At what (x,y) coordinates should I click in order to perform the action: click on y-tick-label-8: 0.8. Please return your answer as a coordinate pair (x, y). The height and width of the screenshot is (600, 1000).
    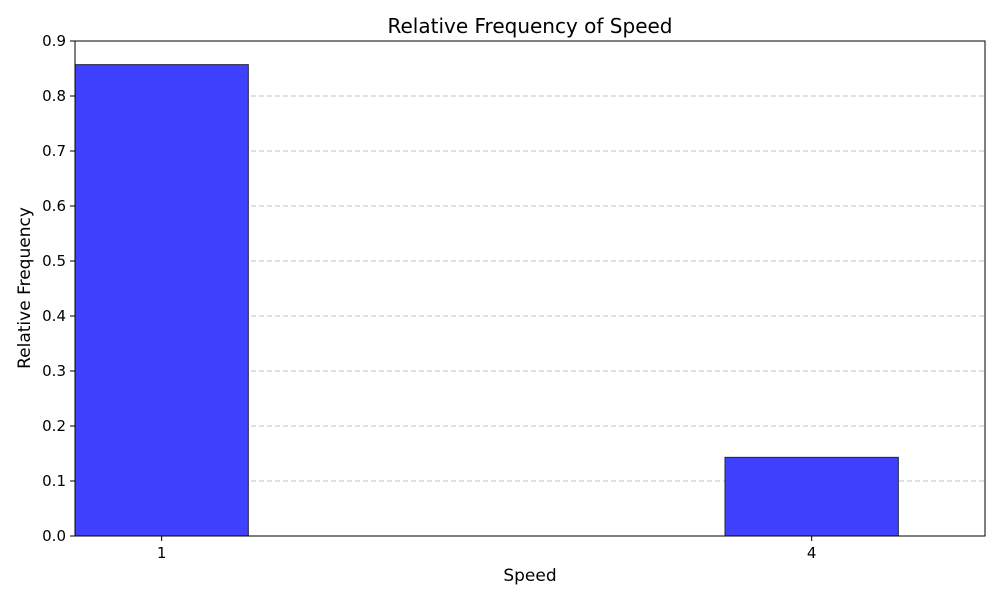
    Looking at the image, I should click on (54, 96).